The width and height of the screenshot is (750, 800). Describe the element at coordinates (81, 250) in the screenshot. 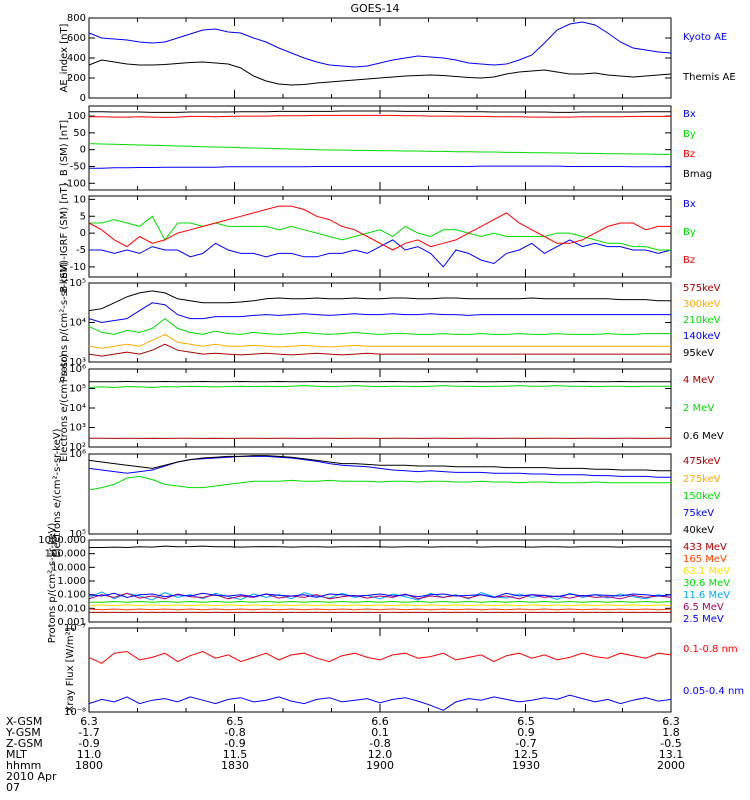

I see `y-tick-label: -5` at that location.